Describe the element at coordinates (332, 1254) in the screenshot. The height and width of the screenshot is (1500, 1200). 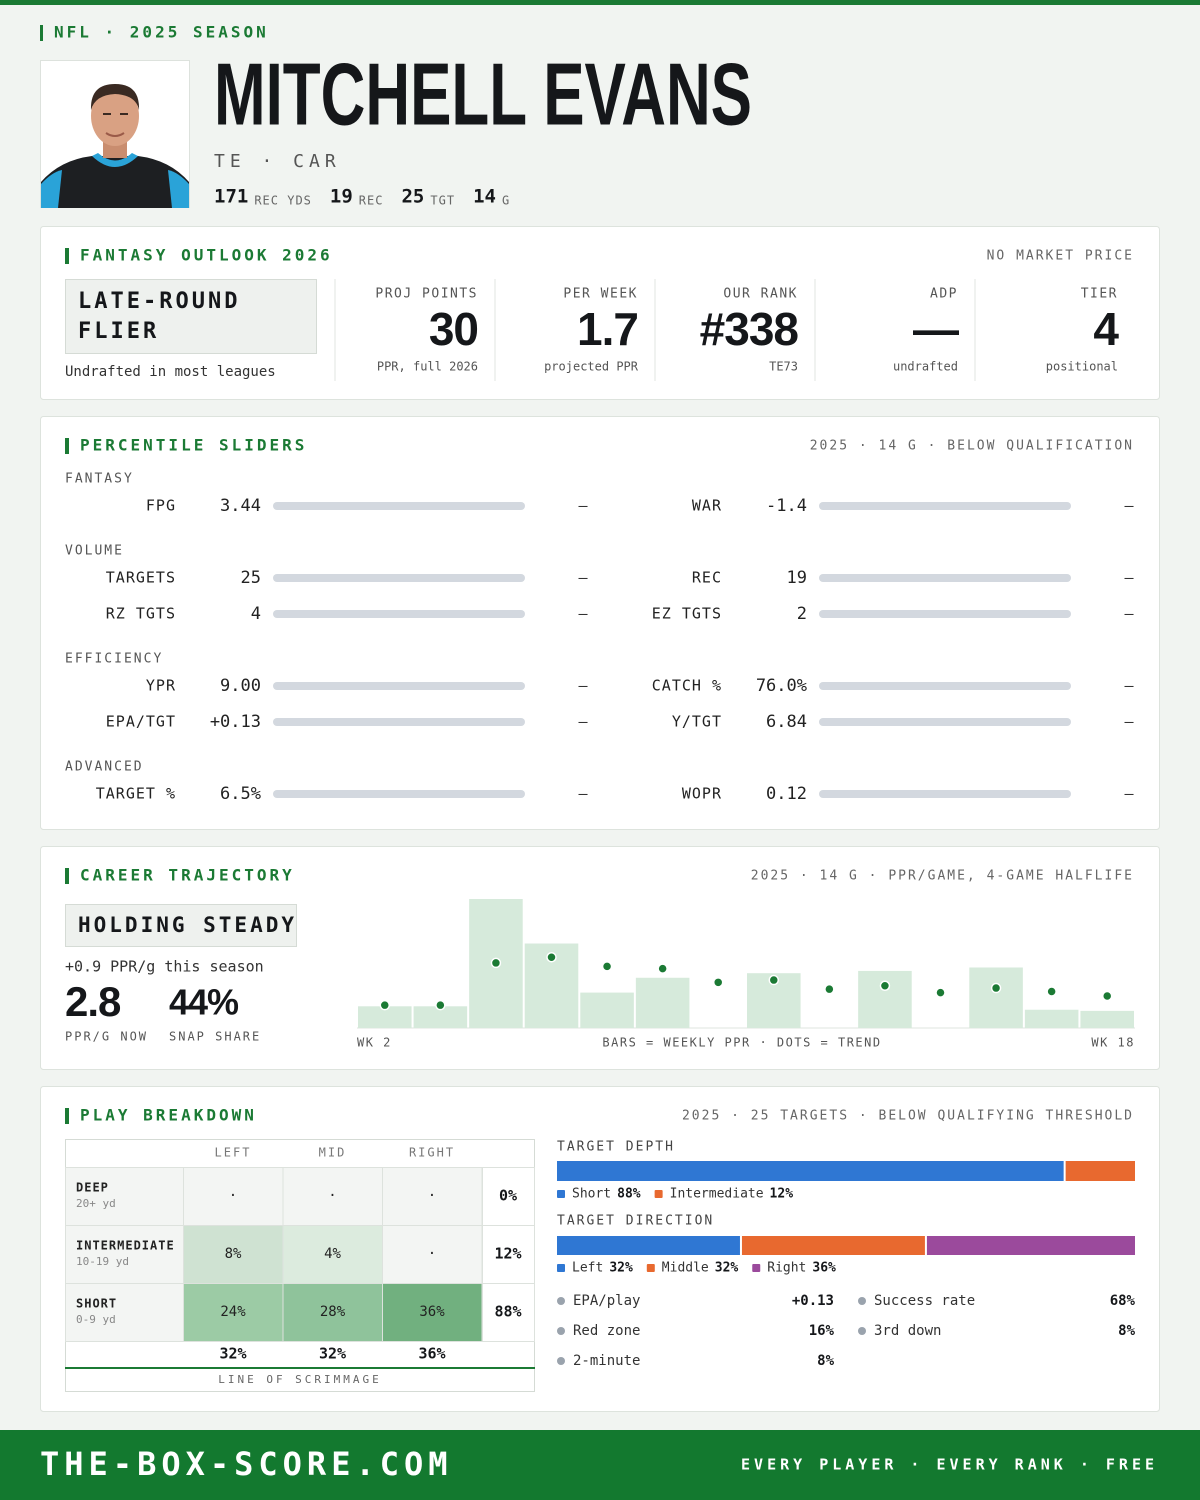
I see `zone-value: 4%` at that location.